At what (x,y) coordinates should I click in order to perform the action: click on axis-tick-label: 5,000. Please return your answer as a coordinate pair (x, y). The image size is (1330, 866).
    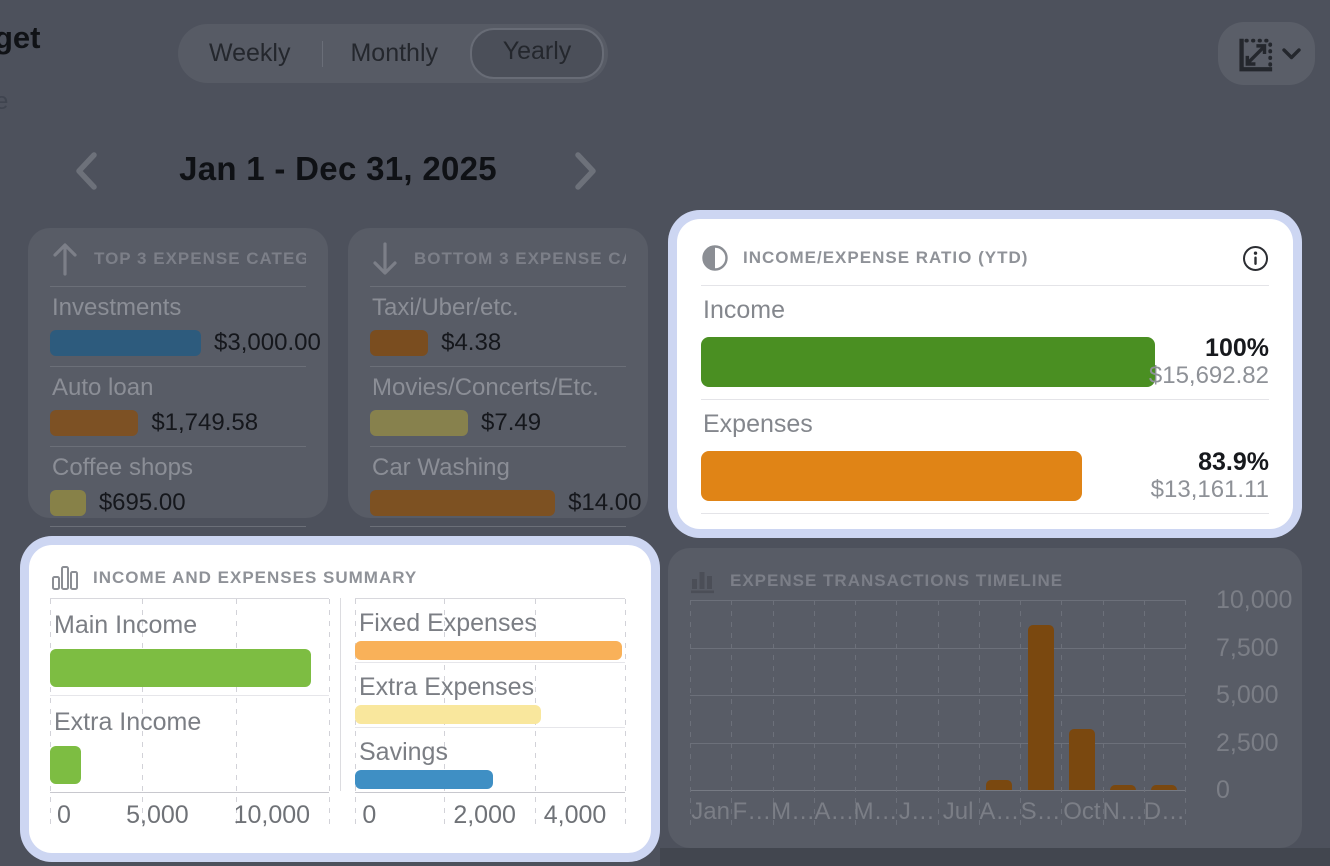
    Looking at the image, I should click on (157, 815).